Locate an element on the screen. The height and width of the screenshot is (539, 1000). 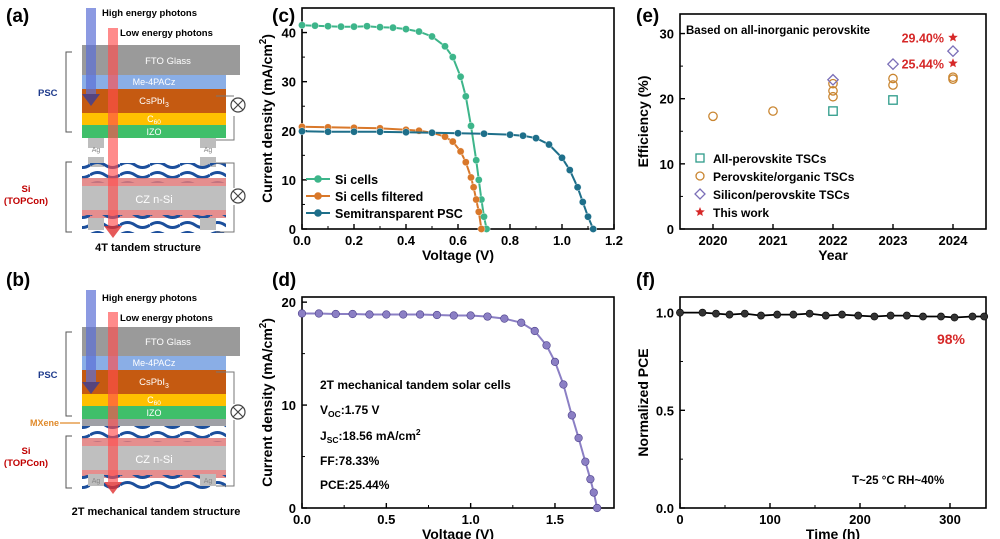
low-photon-arrowhead is located at coordinates (113, 232).